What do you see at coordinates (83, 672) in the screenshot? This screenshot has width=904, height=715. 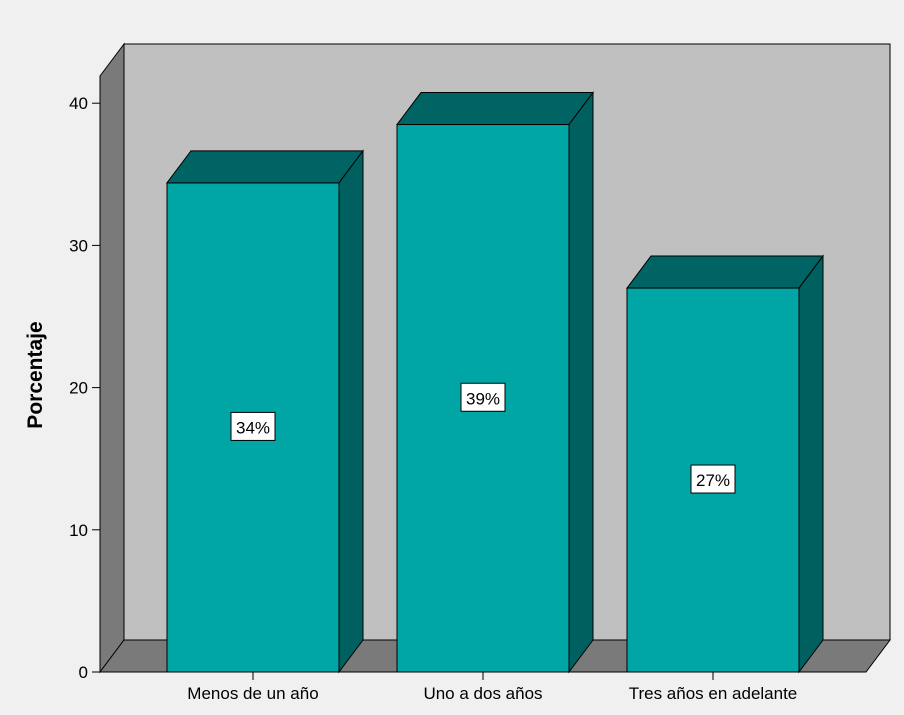 I see `y-tick-label: 0` at bounding box center [83, 672].